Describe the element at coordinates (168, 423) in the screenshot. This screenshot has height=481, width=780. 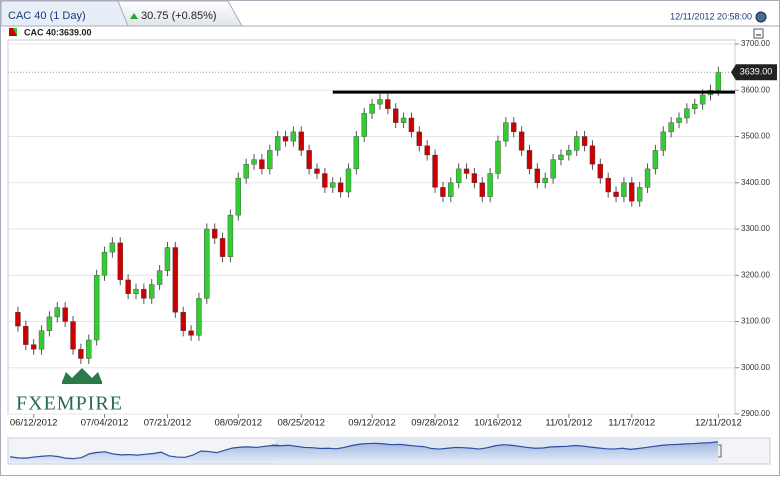
I see `x-tick-label: 07/21/2012` at that location.